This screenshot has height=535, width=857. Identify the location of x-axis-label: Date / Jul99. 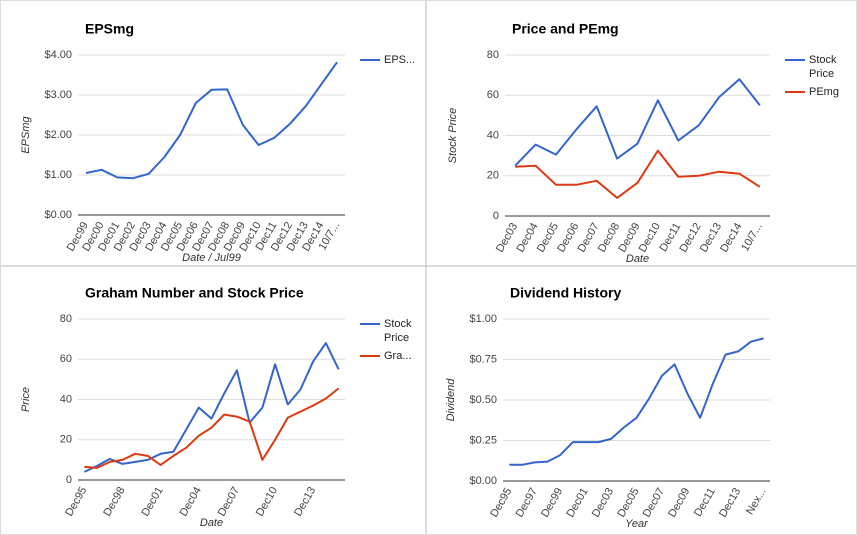
(211, 258).